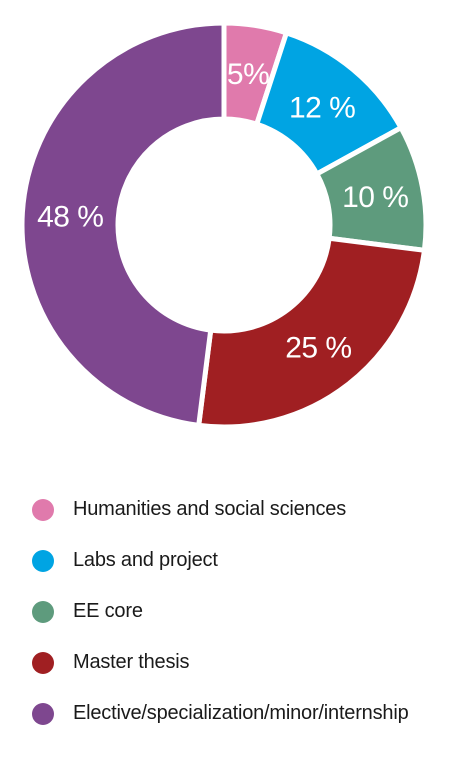 The height and width of the screenshot is (766, 459). Describe the element at coordinates (318, 348) in the screenshot. I see `data-label: 25 %` at that location.